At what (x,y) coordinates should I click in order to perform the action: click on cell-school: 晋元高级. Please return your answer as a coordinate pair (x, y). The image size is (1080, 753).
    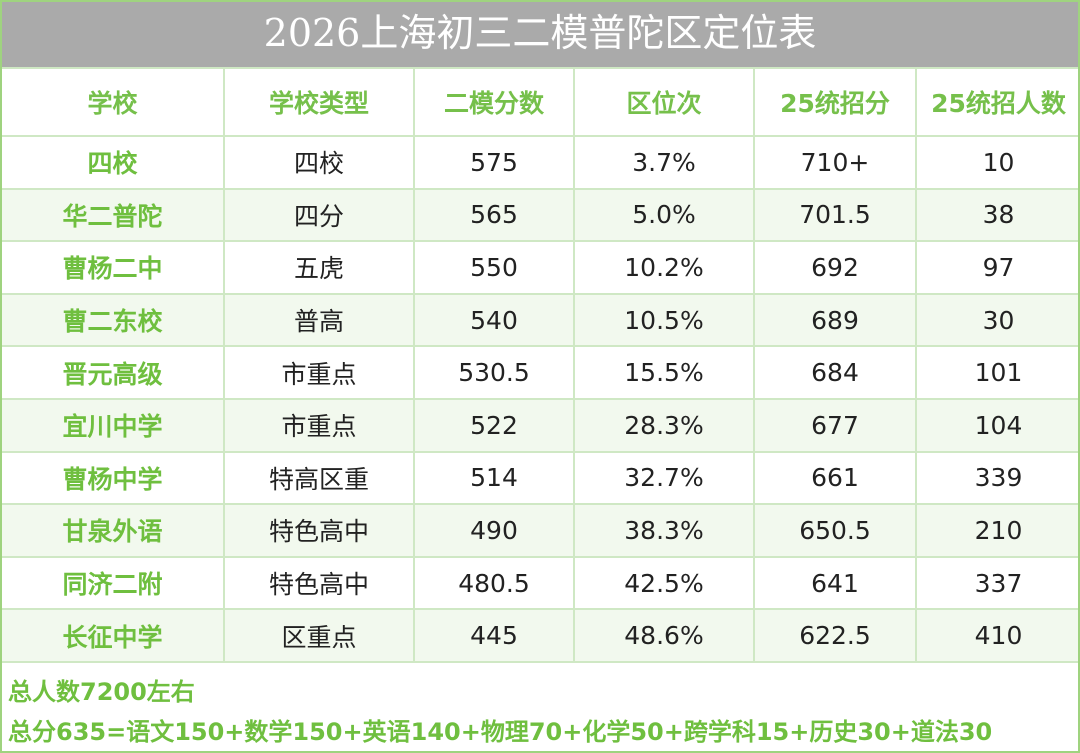
    Looking at the image, I should click on (112, 372).